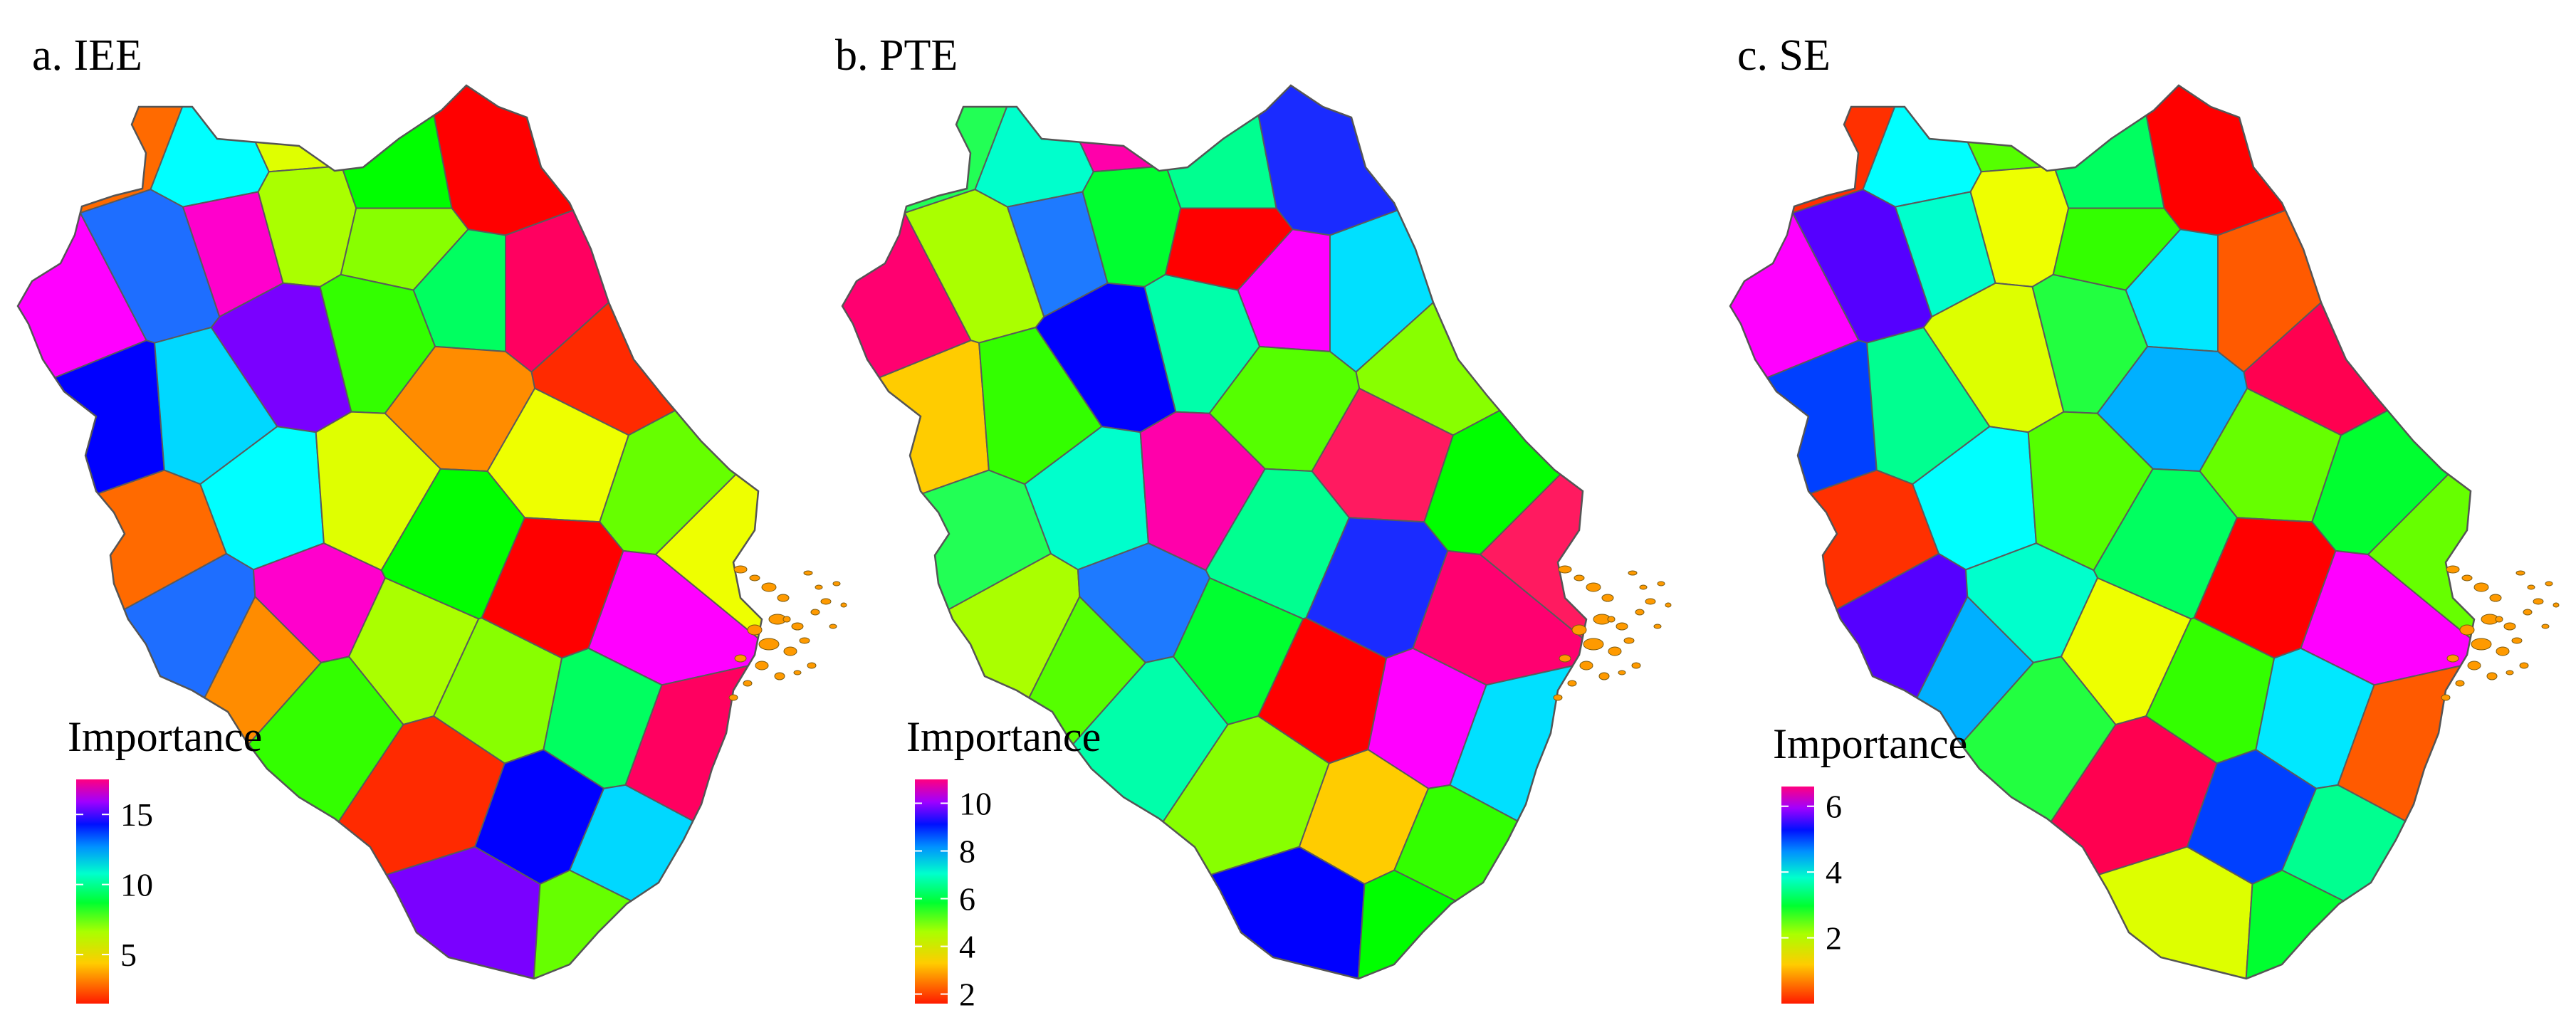 Image resolution: width=2576 pixels, height=1015 pixels. Describe the element at coordinates (87, 55) in the screenshot. I see `panel-title: a. IEE` at that location.